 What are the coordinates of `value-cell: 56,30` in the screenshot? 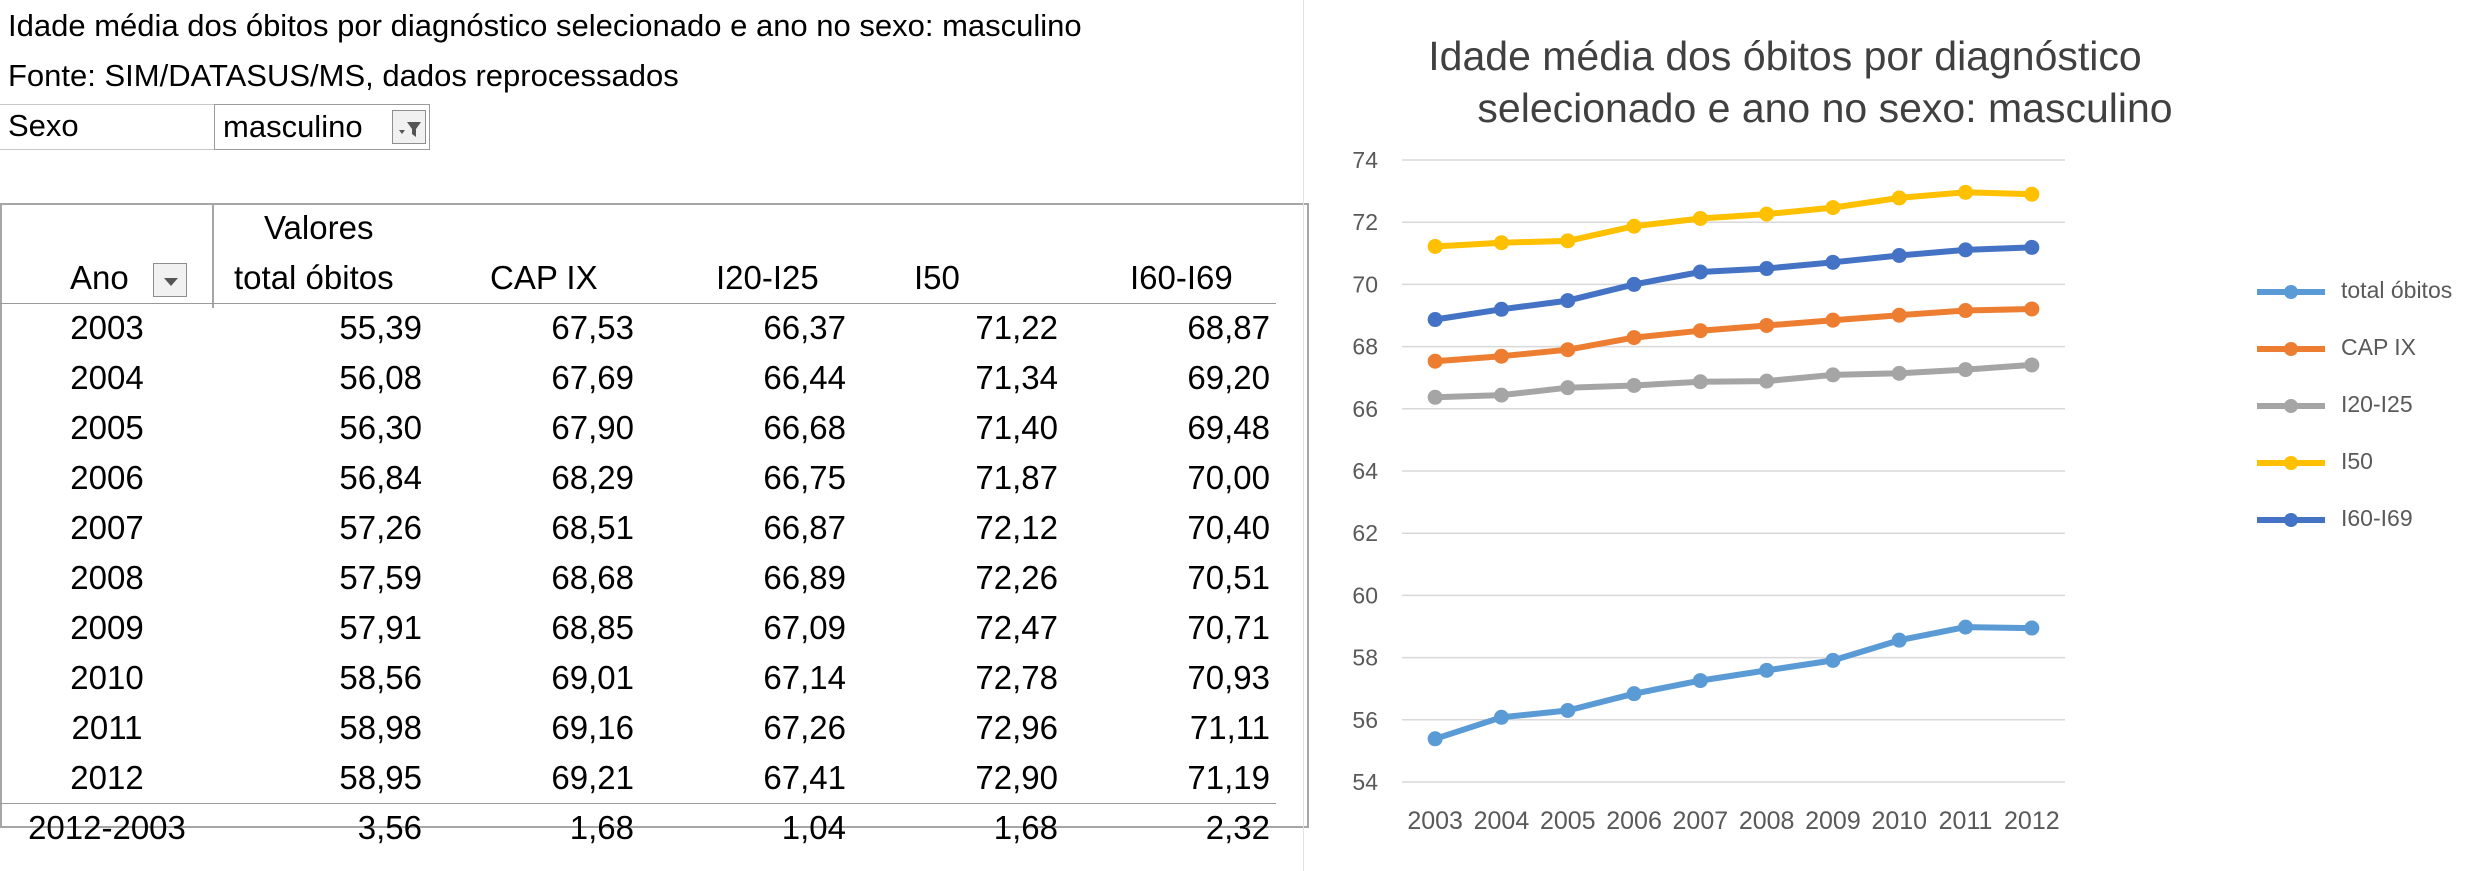 It's located at (380, 427).